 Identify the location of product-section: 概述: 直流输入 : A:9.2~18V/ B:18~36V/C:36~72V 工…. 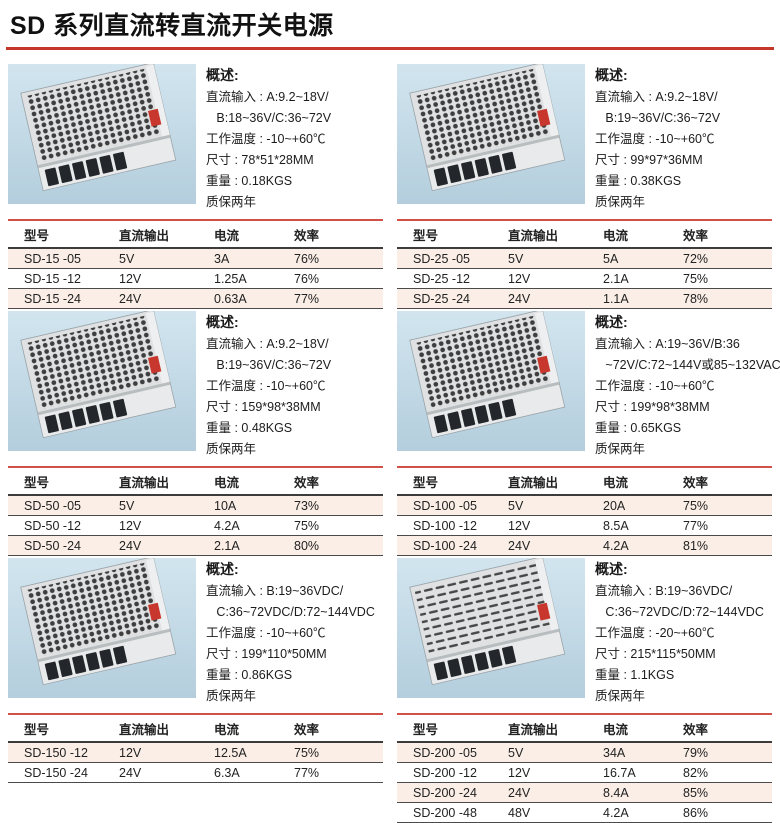
(195, 186).